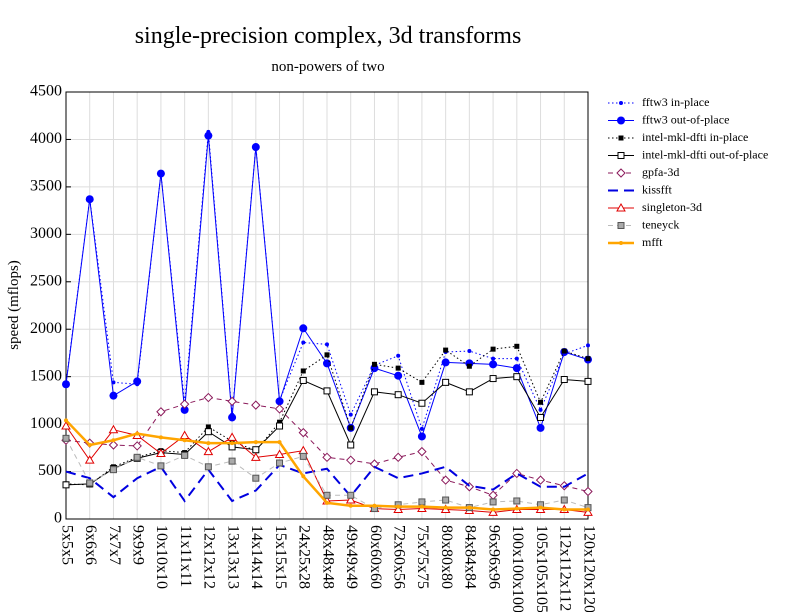  I want to click on legend-label: mfft, so click(652, 242).